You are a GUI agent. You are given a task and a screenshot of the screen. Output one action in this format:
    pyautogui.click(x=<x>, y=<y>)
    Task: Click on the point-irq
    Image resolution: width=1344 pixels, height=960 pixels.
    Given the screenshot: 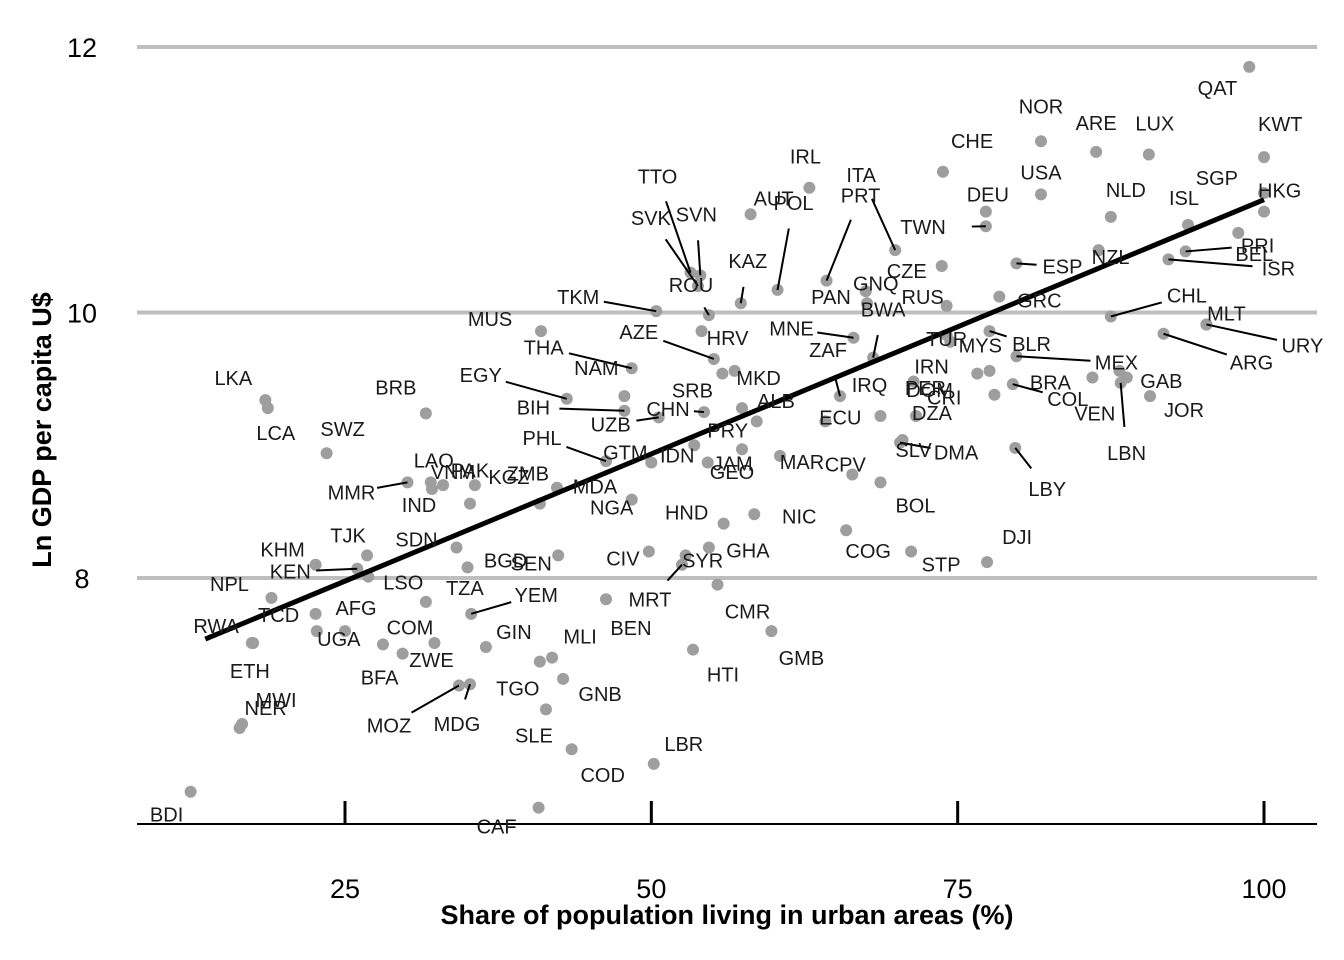 What is the action you would take?
    pyautogui.click(x=880, y=416)
    